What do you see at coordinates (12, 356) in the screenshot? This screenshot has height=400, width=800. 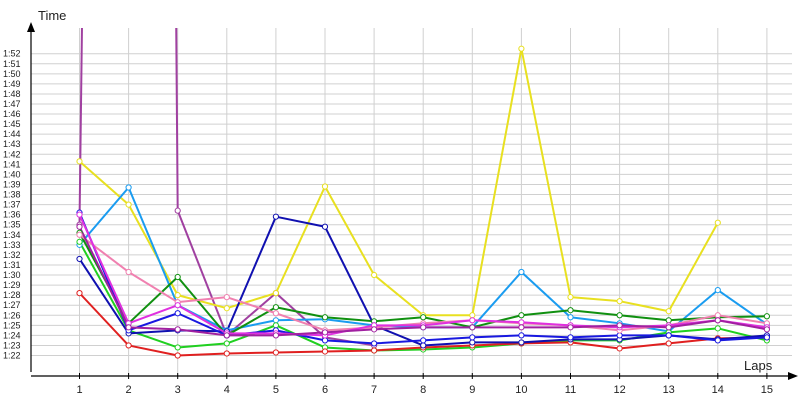 I see `y-tick-label: 1:22` at bounding box center [12, 356].